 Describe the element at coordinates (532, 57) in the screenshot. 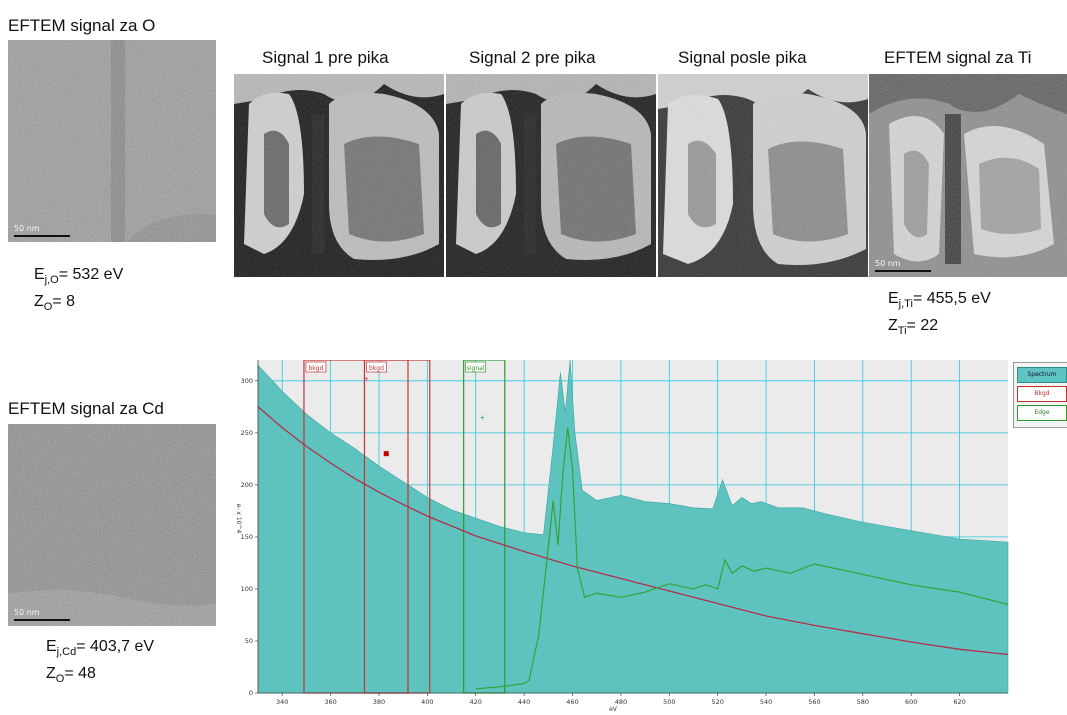

I see `s2-panel-title: Signal 2 pre pika` at that location.